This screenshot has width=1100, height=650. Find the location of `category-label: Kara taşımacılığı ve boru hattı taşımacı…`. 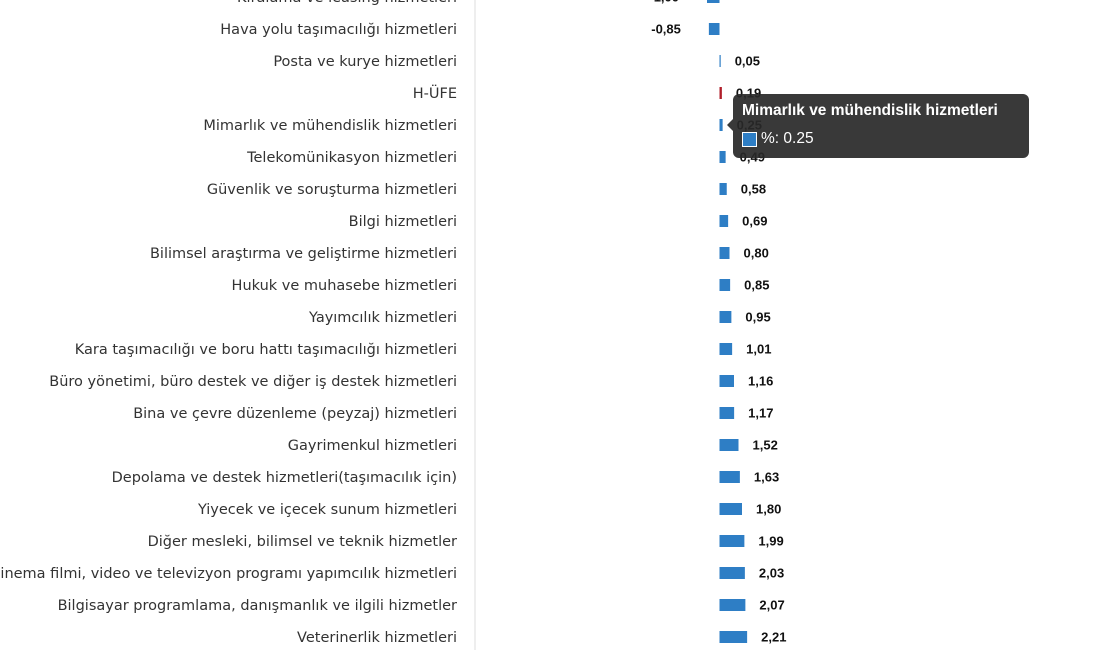

category-label: Kara taşımacılığı ve boru hattı taşımacı… is located at coordinates (266, 350).